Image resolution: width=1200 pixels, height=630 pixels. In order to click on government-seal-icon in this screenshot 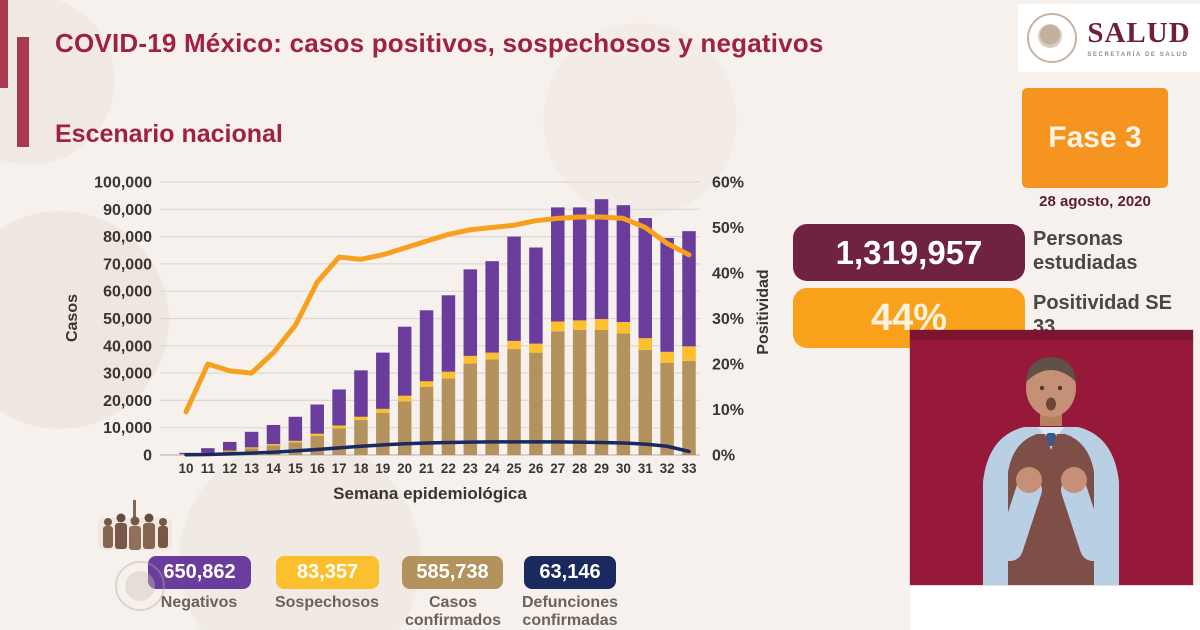, I will do `click(1052, 38)`.